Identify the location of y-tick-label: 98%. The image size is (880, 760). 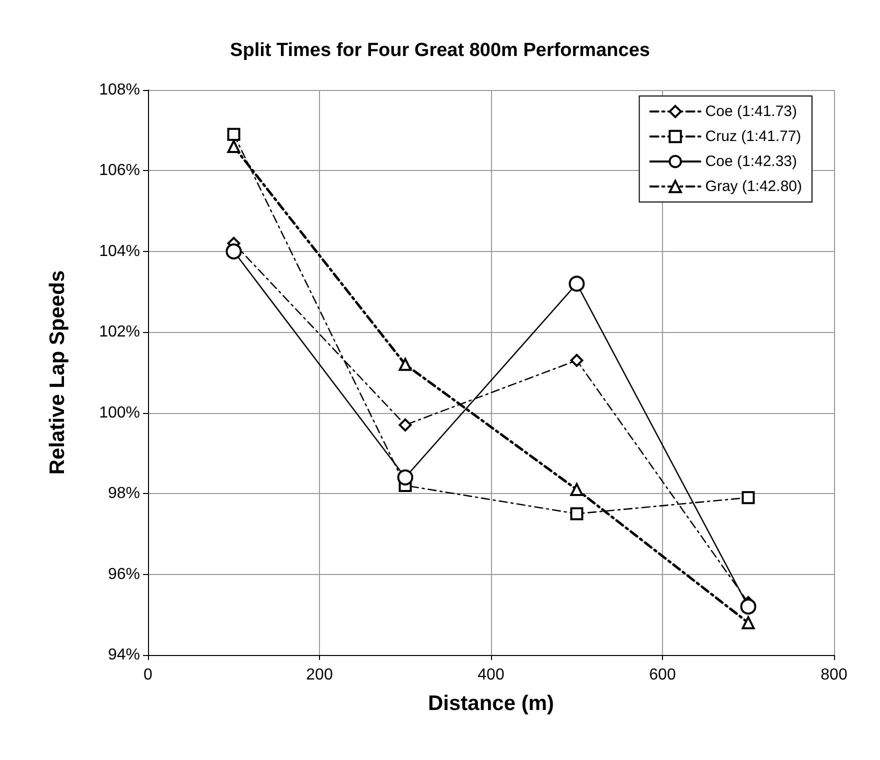
(124, 493).